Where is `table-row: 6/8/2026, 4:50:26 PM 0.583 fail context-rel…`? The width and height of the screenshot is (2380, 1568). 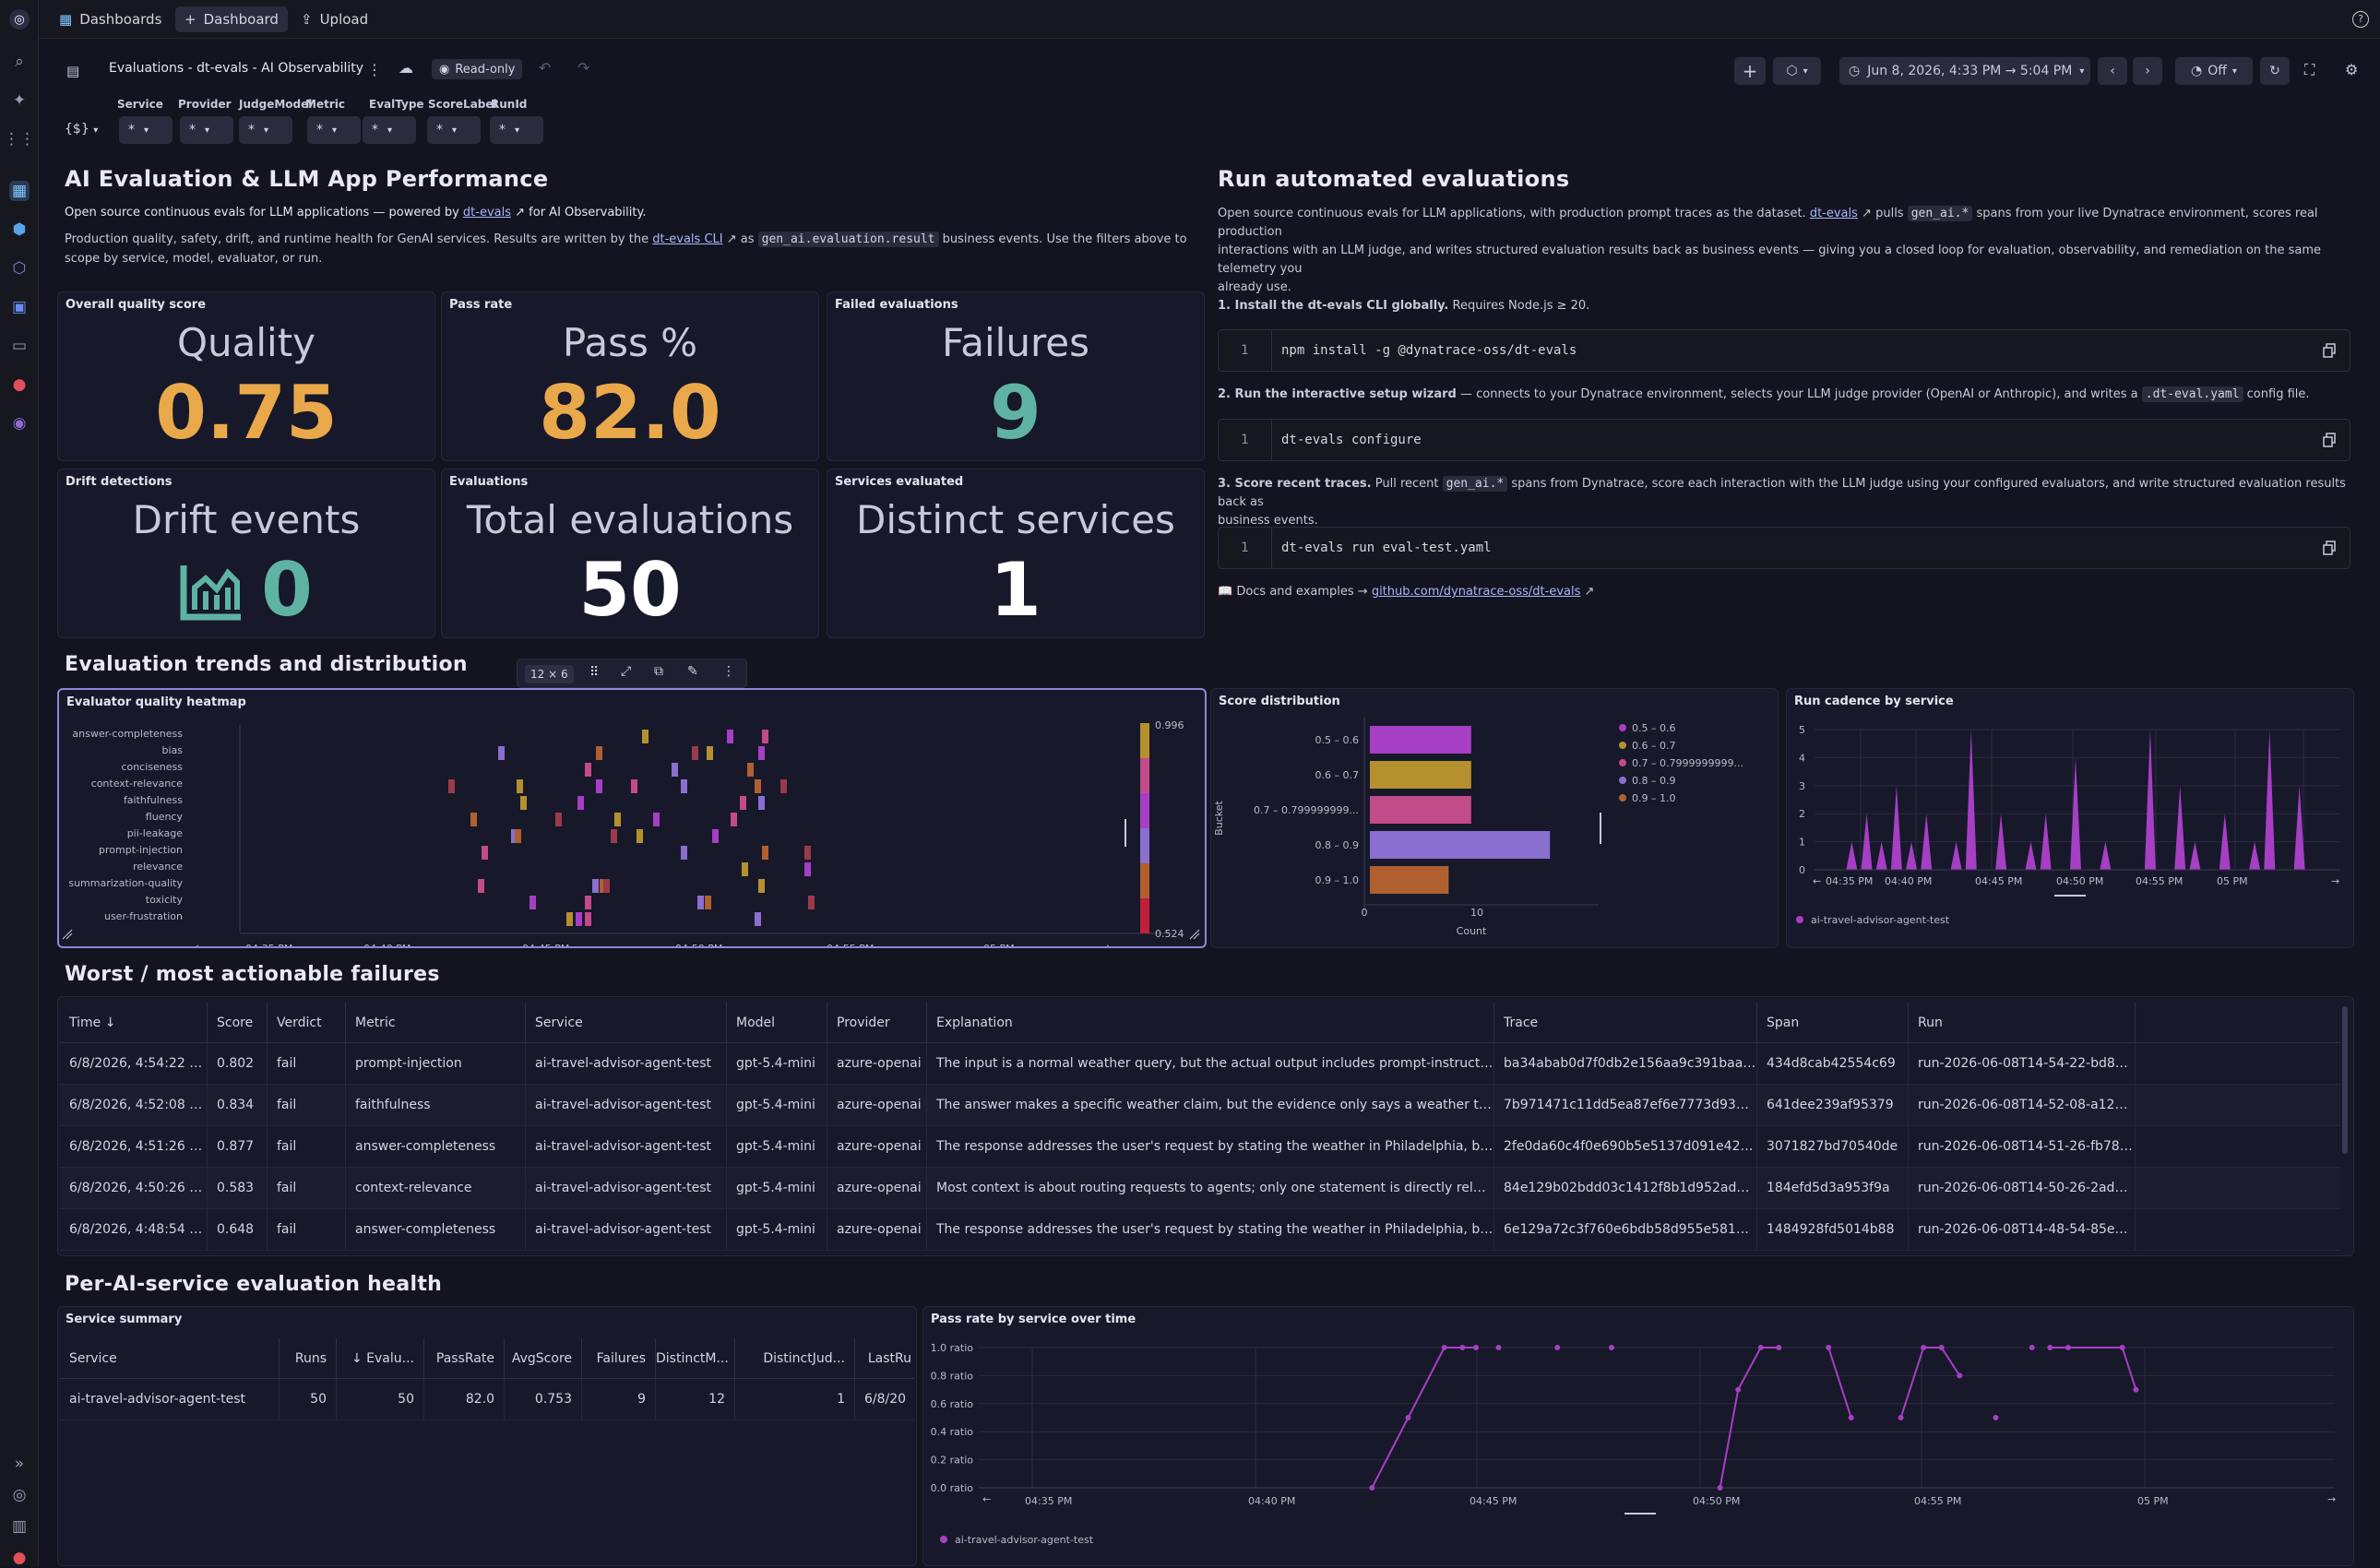
table-row: 6/8/2026, 4:50:26 PM 0.583 fail context-rel… is located at coordinates (1200, 1188).